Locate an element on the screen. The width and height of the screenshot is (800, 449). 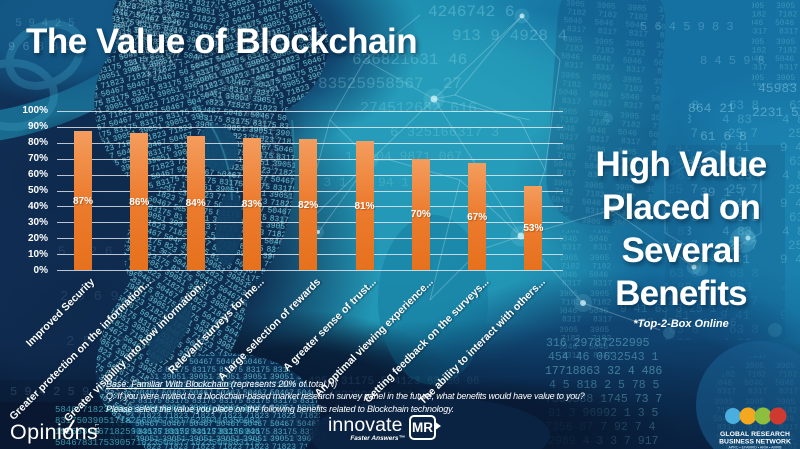
svg-text: 5 7 7 1 is located at coordinates (119, 100).